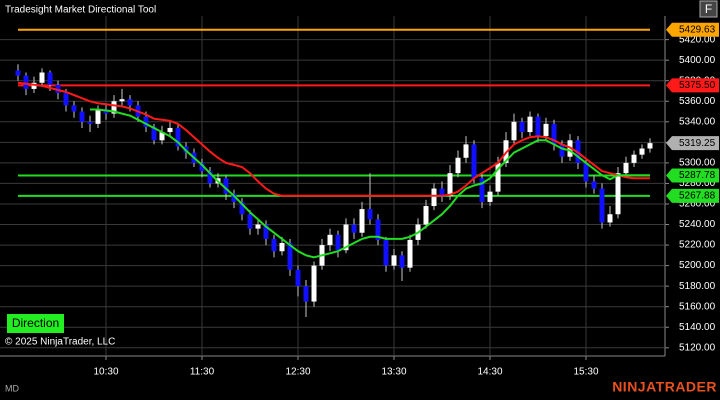  I want to click on direction-button-label: Direction, so click(35, 323).